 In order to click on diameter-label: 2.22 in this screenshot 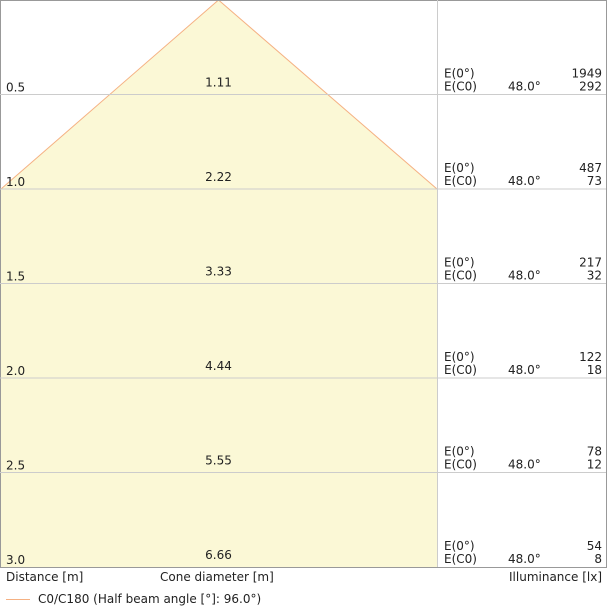, I will do `click(218, 177)`.